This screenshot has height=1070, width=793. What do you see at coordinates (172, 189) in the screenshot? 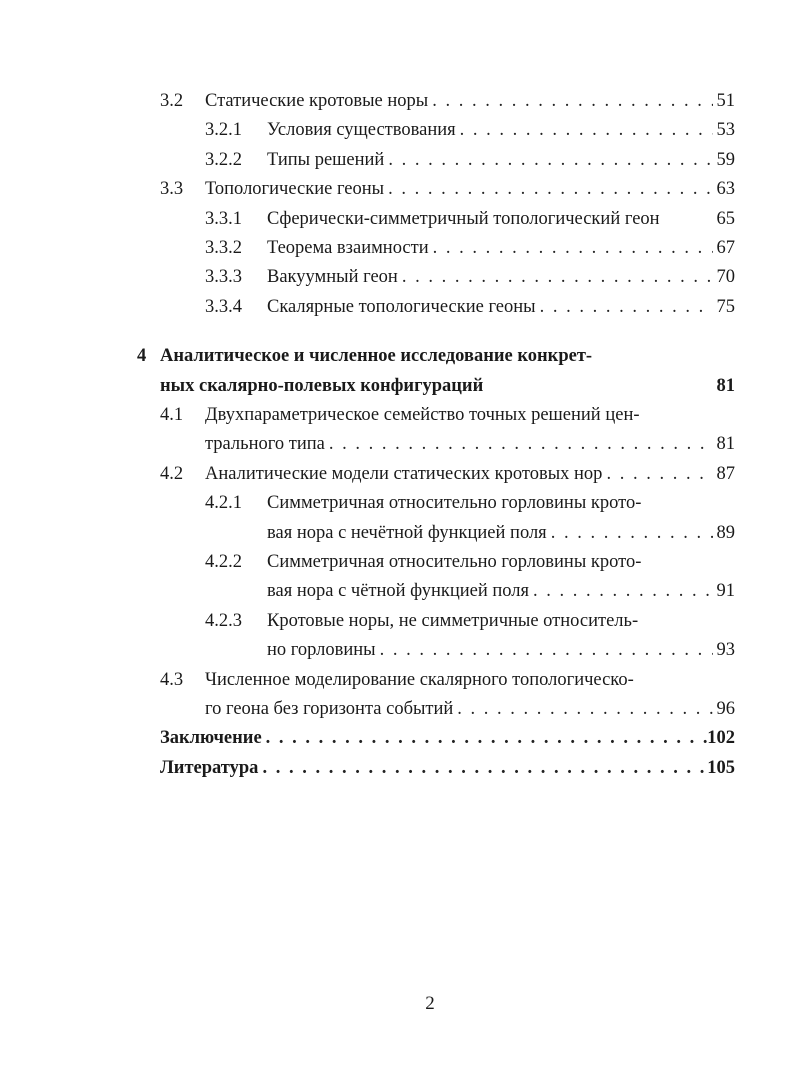
I see `toc-entry-number: 3.3` at bounding box center [172, 189].